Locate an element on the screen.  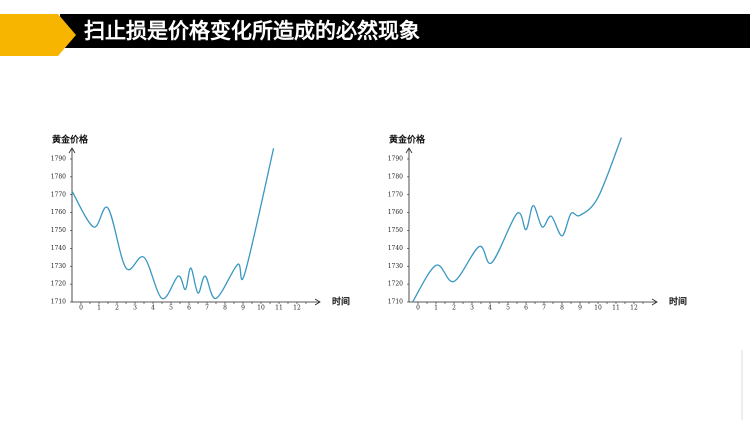
title-bar is located at coordinates (405, 31).